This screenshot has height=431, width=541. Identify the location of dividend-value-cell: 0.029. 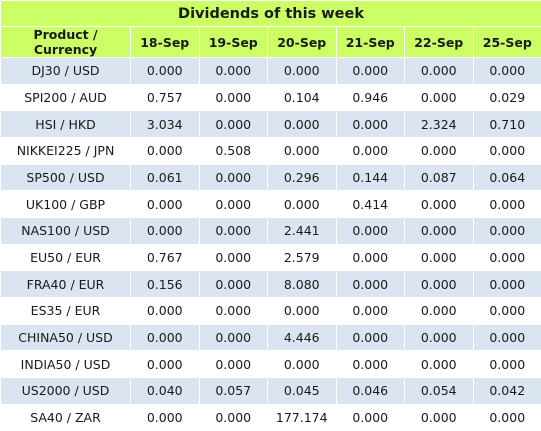
(507, 97).